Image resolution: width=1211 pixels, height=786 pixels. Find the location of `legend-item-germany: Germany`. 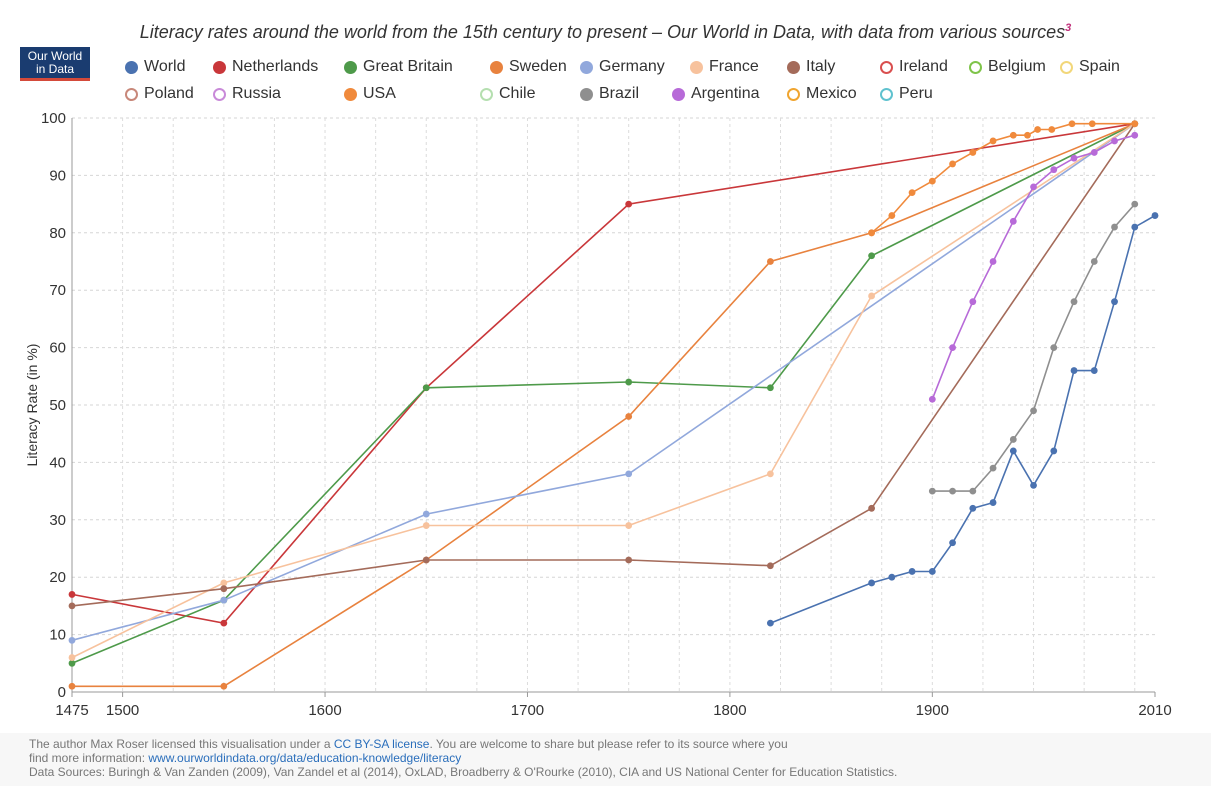

legend-item-germany: Germany is located at coordinates (622, 67).